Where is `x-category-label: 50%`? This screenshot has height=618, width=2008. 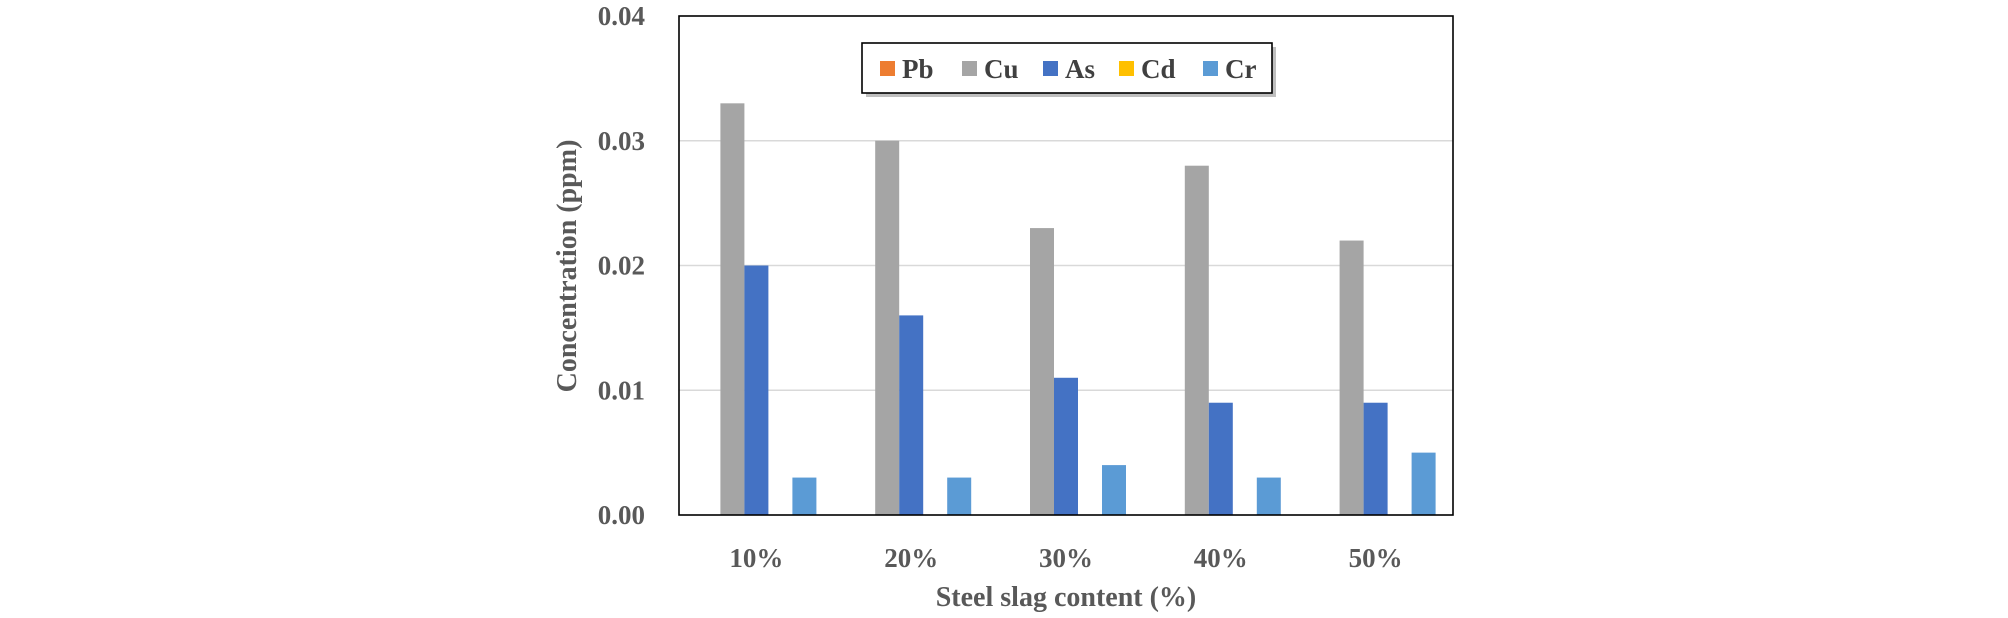
x-category-label: 50% is located at coordinates (1376, 558).